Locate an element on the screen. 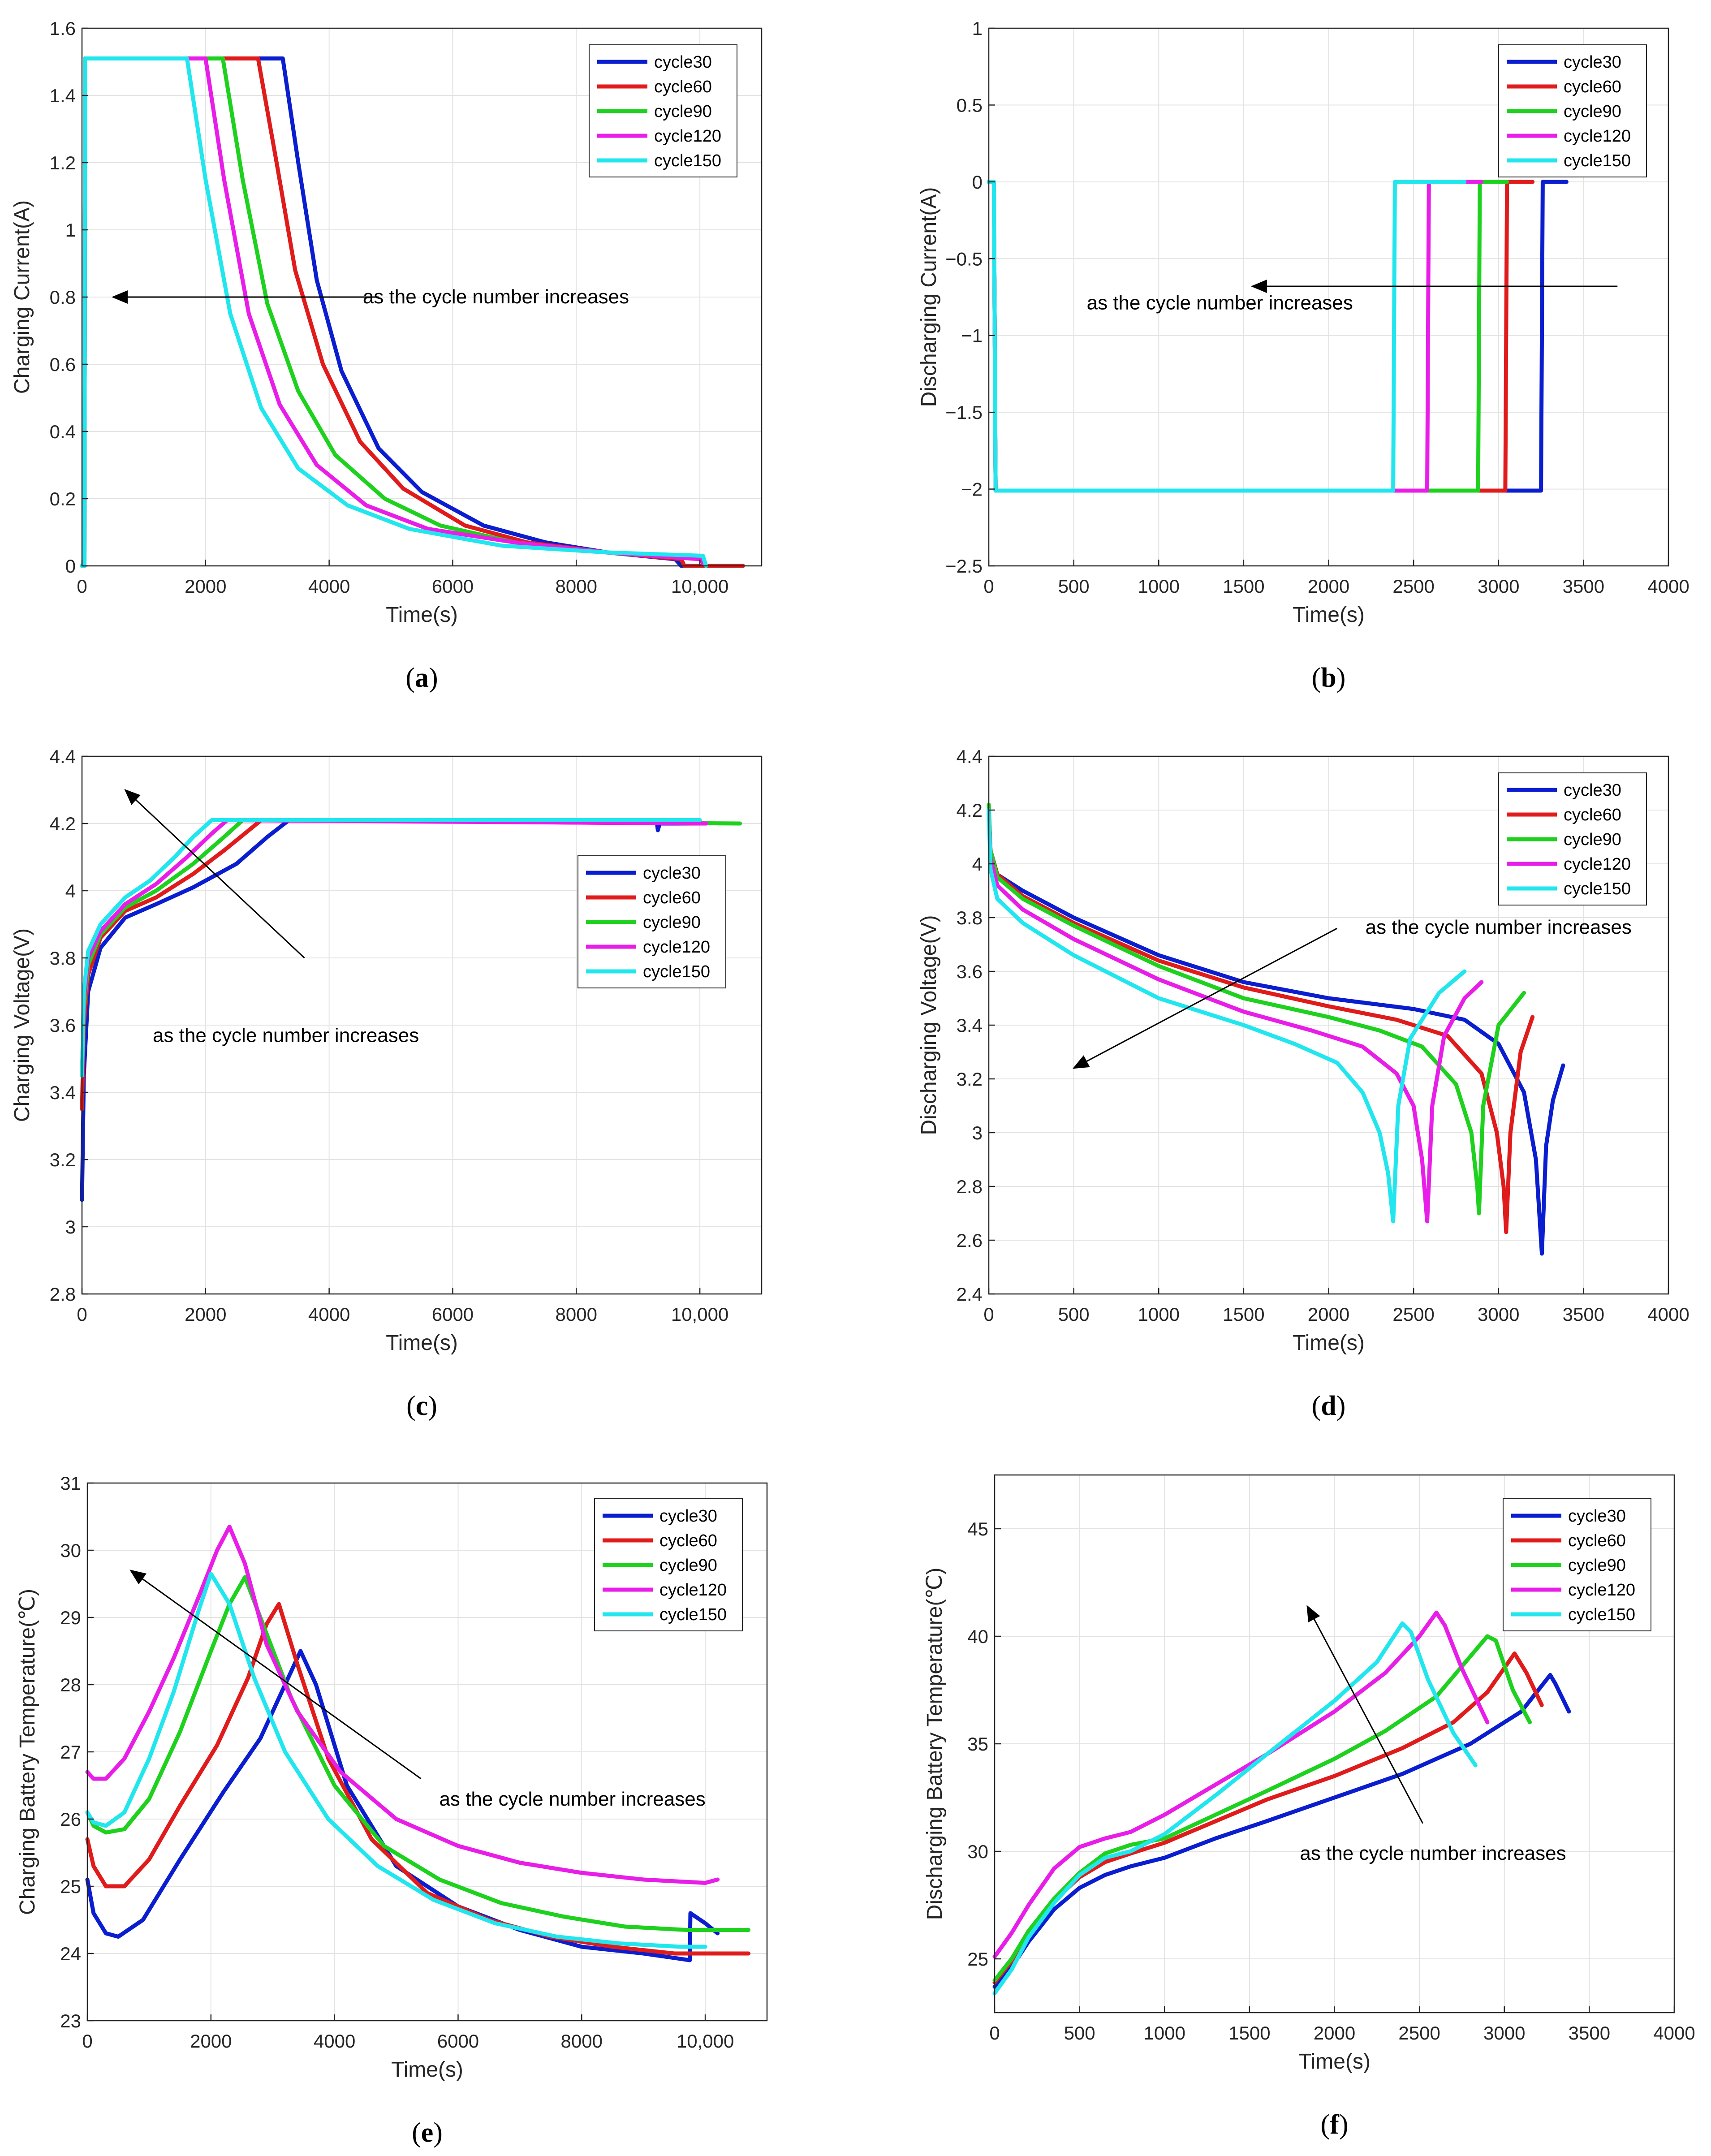 The height and width of the screenshot is (2156, 1711). y-tick-label: 4.4 is located at coordinates (970, 757).